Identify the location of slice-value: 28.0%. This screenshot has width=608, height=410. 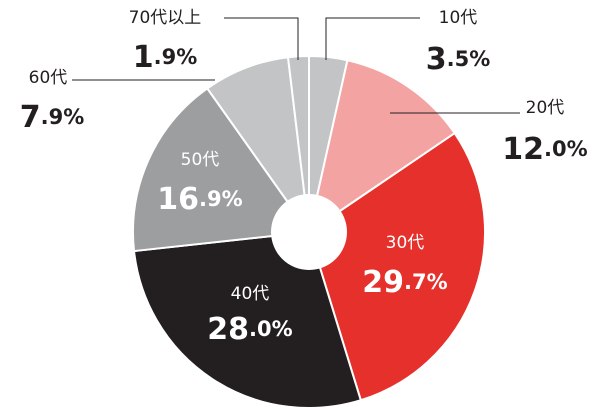
(249, 329).